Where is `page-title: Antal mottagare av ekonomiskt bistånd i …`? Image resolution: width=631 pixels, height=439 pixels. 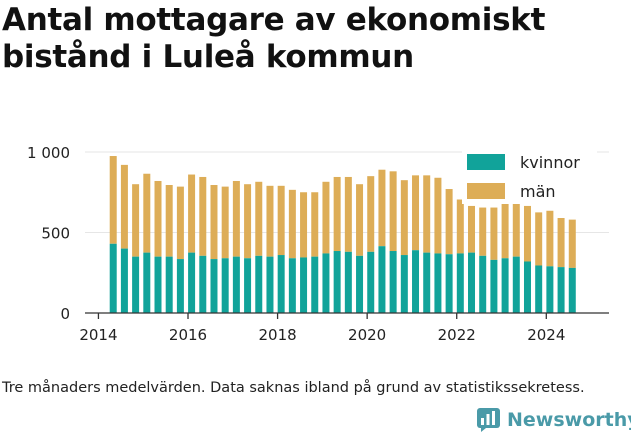
page-title: Antal mottagare av ekonomiskt bistånd i … is located at coordinates (274, 38).